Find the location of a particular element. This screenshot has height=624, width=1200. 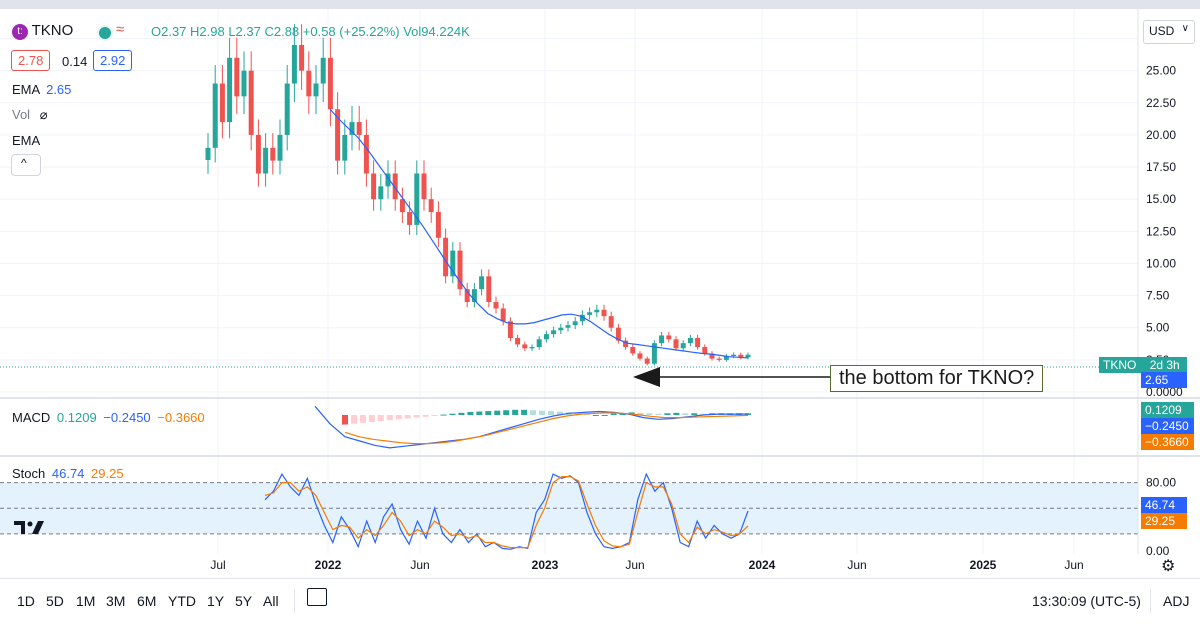

gear-icon: ⚙ is located at coordinates (1168, 566).